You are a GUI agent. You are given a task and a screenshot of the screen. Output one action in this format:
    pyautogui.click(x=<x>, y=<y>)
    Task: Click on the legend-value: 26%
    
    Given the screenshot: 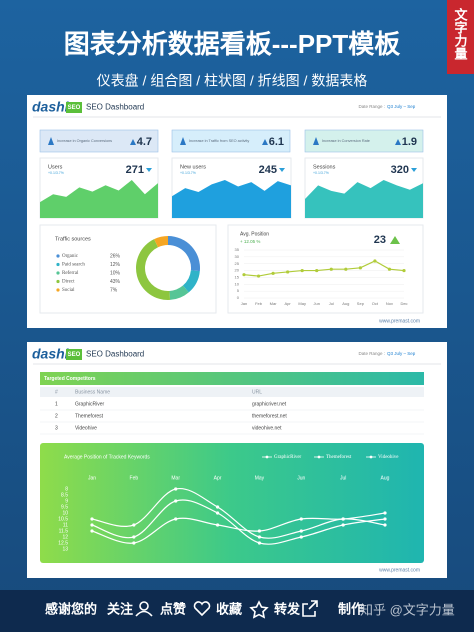 What is the action you would take?
    pyautogui.click(x=115, y=256)
    